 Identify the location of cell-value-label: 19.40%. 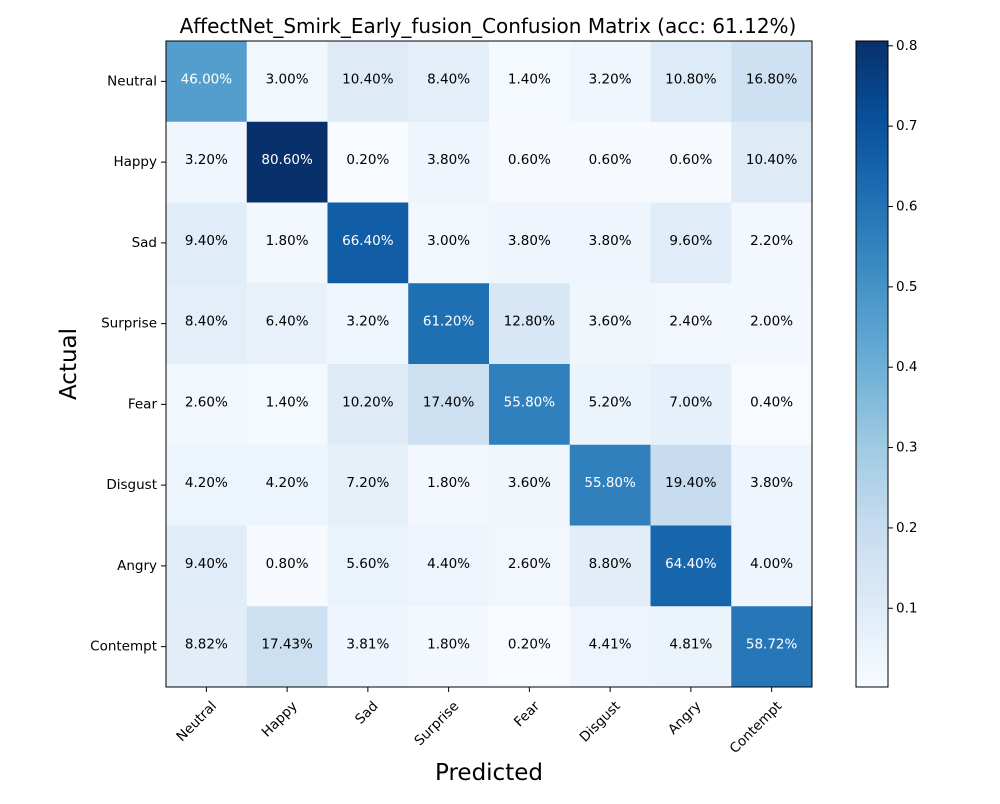
(691, 483).